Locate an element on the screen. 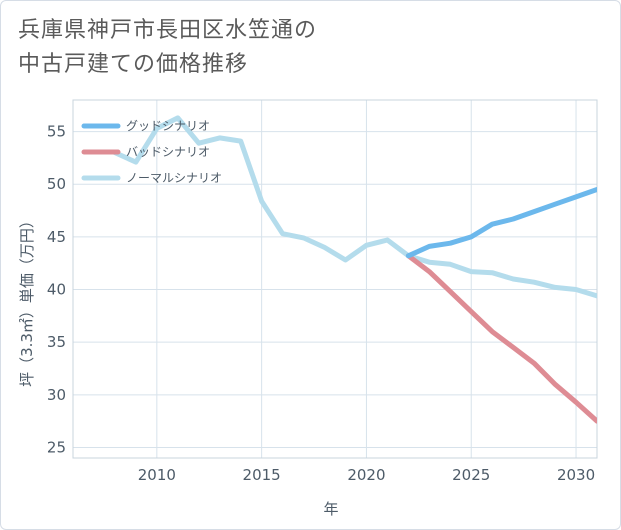 The image size is (621, 530). y-tick-label: 25 is located at coordinates (56, 447).